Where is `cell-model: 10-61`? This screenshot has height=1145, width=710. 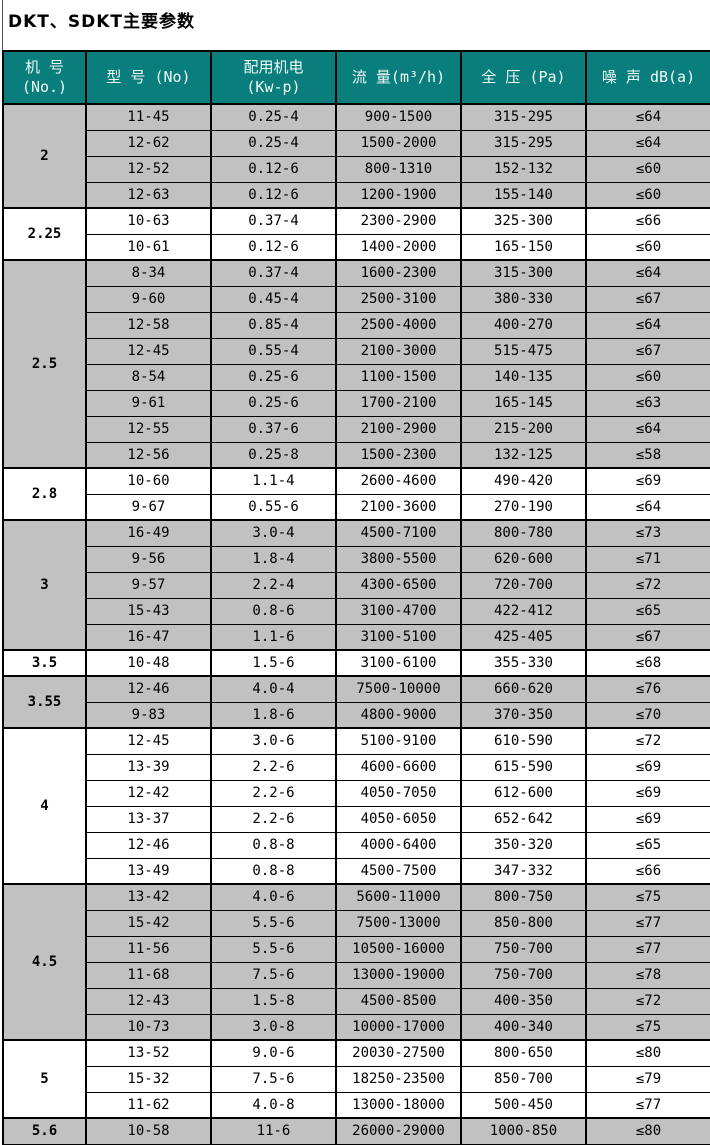 cell-model: 10-61 is located at coordinates (148, 247).